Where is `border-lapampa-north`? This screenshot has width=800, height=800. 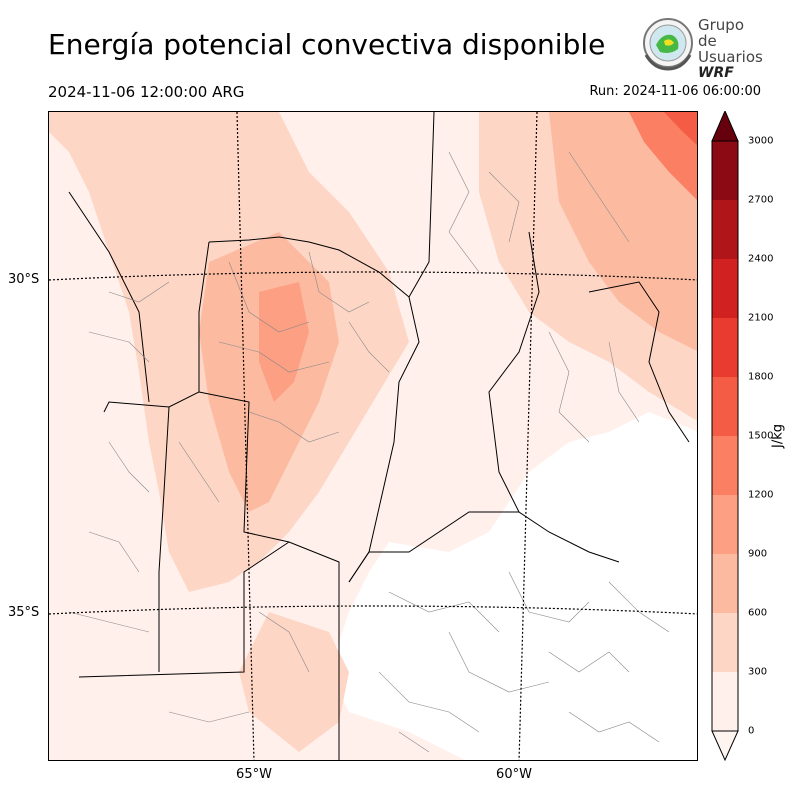 border-lapampa-north is located at coordinates (184, 609).